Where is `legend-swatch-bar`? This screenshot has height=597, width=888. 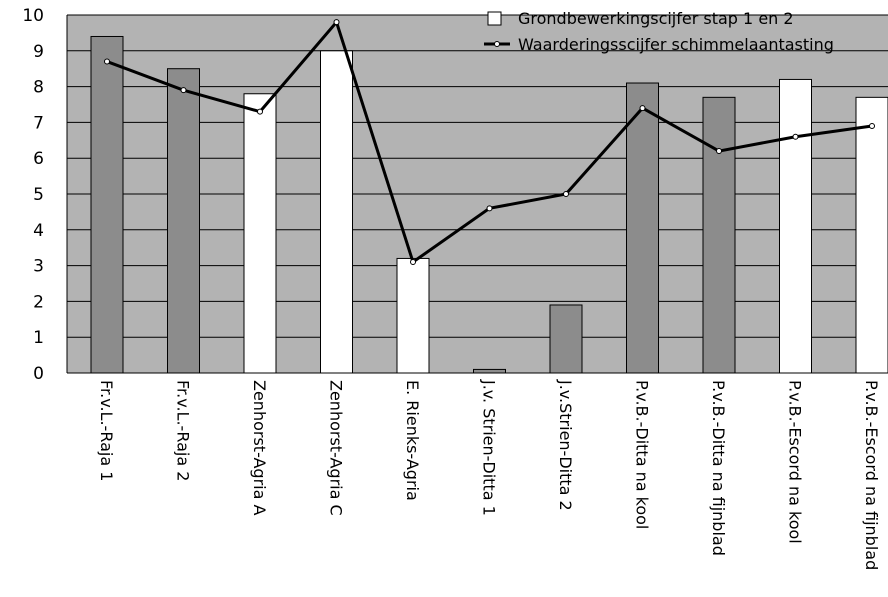 legend-swatch-bar is located at coordinates (494, 18).